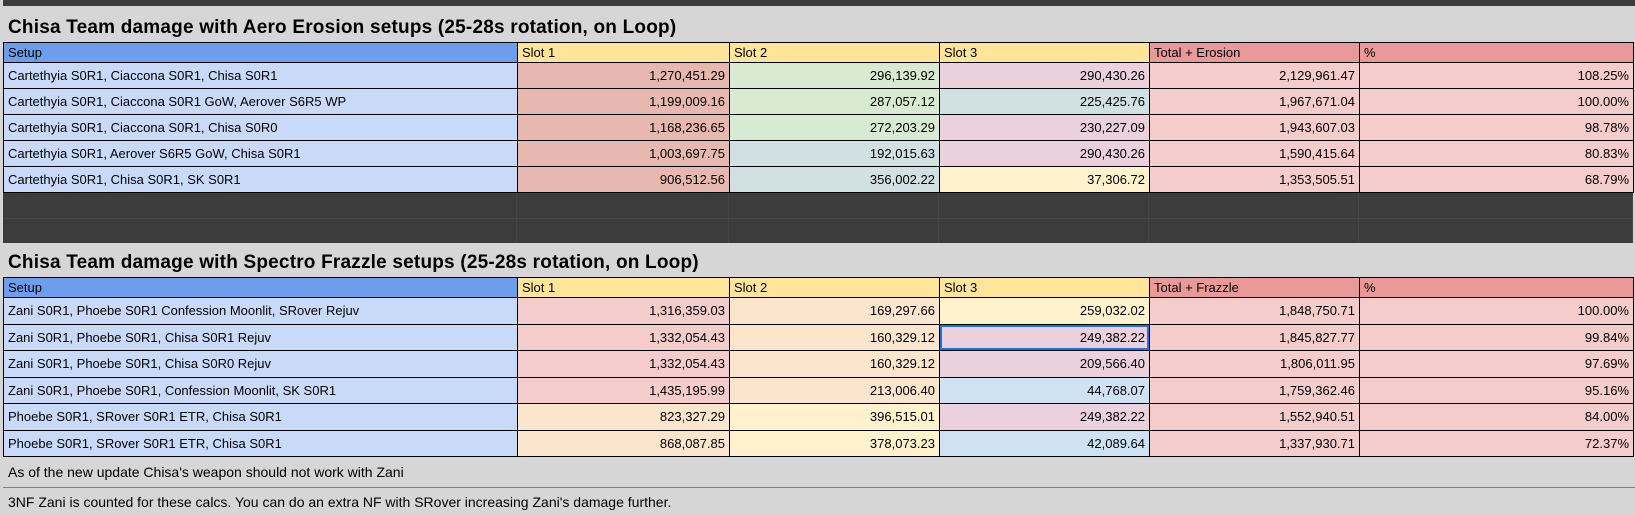 This screenshot has width=1635, height=515. I want to click on value-cell: 1,943,607.03, so click(1255, 128).